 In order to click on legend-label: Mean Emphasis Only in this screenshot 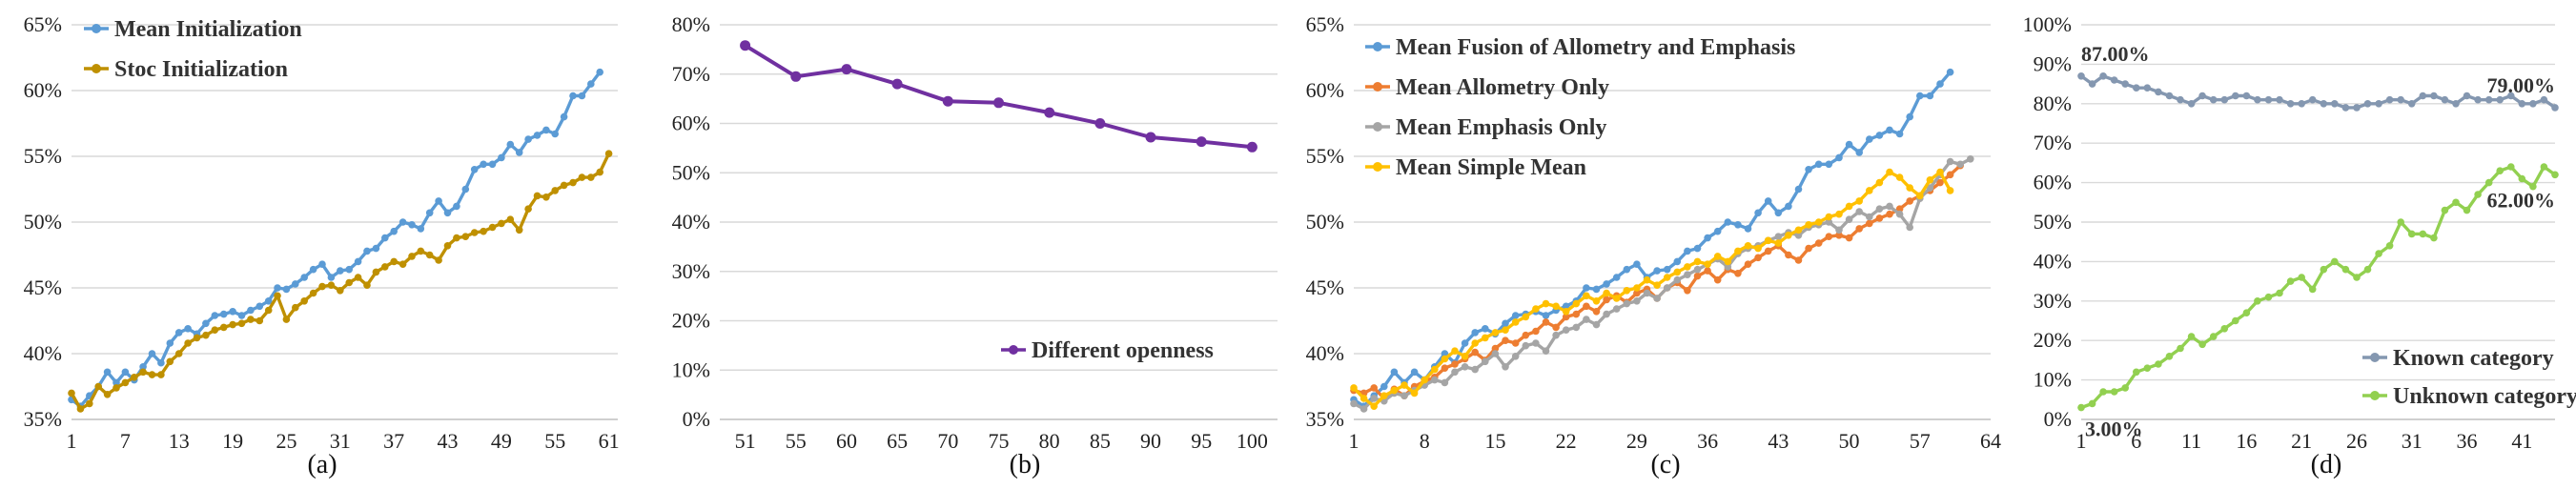, I will do `click(1501, 127)`.